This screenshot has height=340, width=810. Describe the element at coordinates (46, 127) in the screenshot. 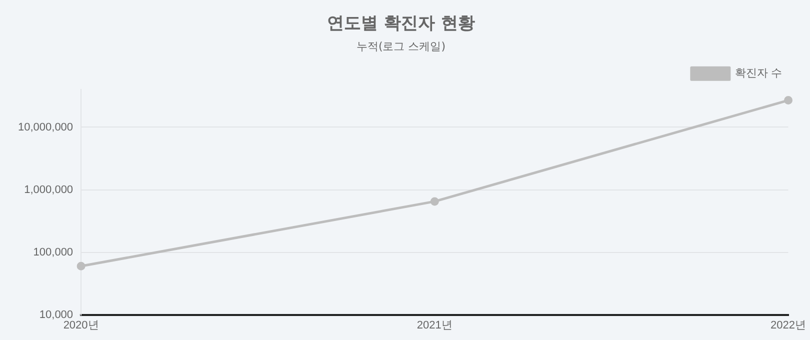

I see `y-tick-label: 10,000,000` at that location.